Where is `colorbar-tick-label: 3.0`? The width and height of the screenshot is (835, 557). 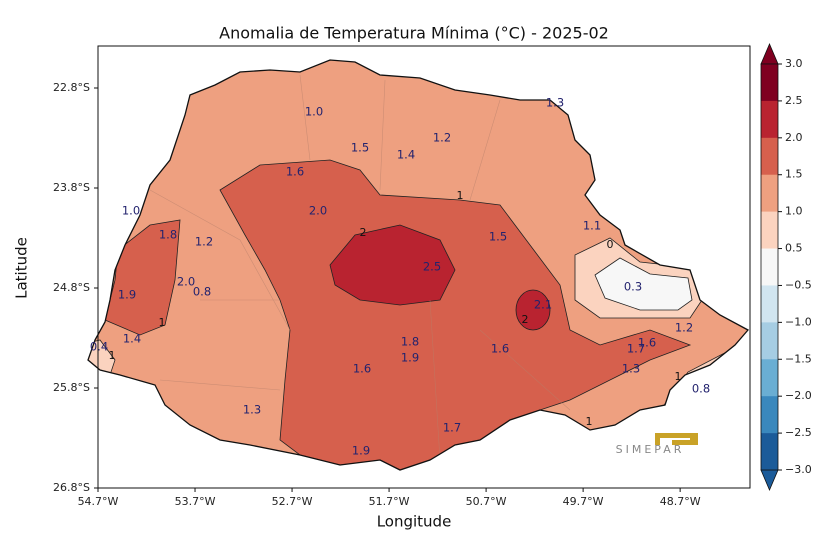 colorbar-tick-label: 3.0 is located at coordinates (794, 63).